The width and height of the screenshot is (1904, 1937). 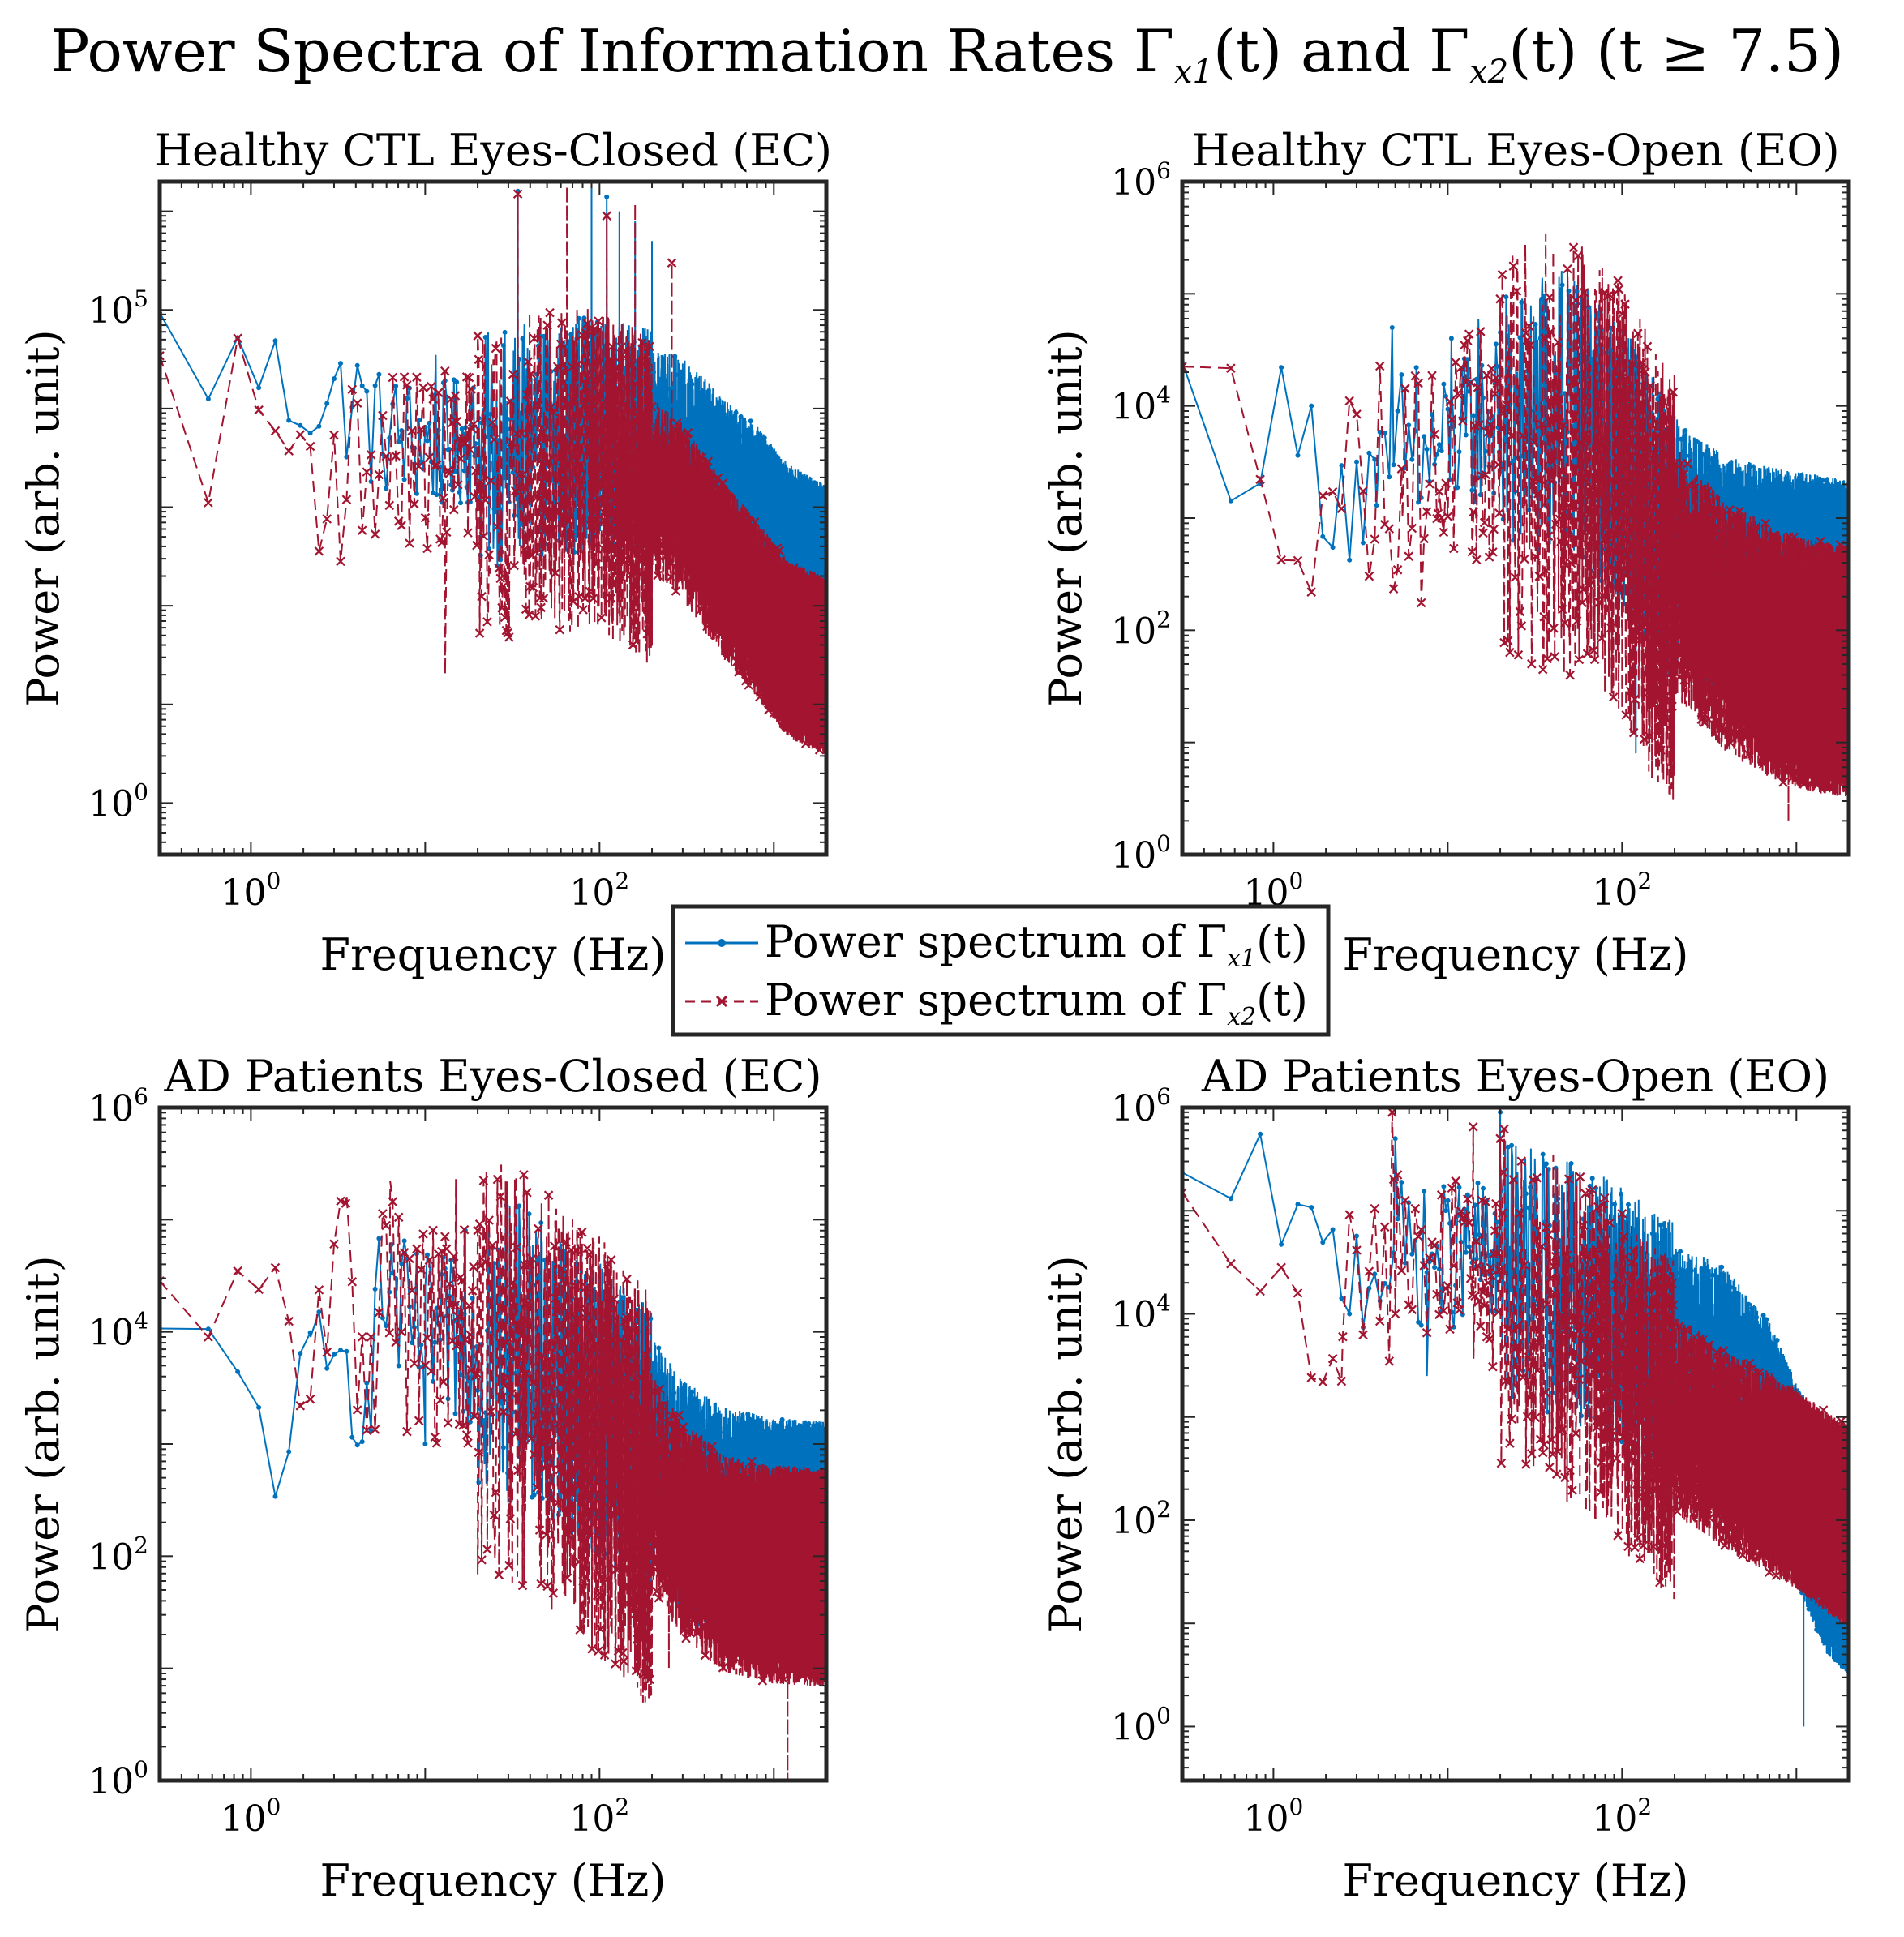 I want to click on legend-label-x1: Power spectrum of Γx1(t), so click(x=1036, y=944).